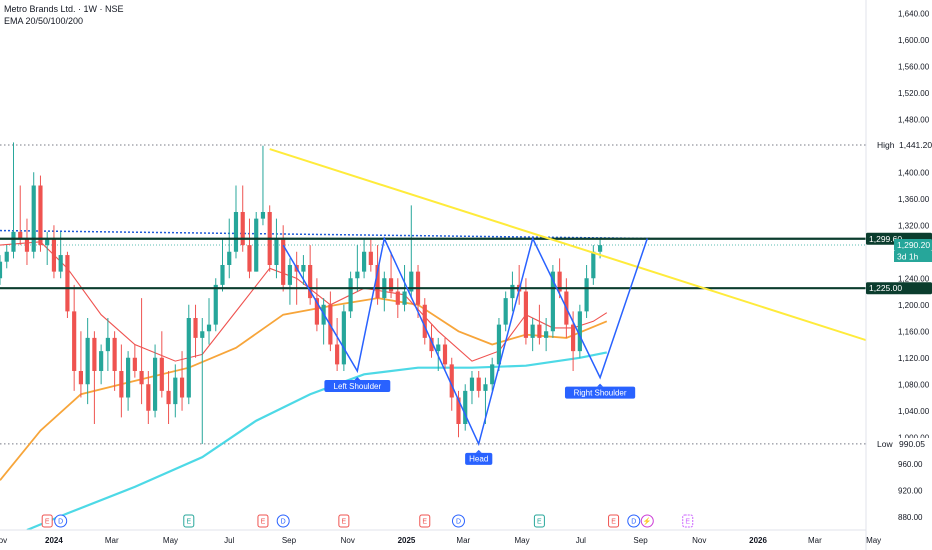  What do you see at coordinates (914, 93) in the screenshot?
I see `y-tick-label: 1,520.00` at bounding box center [914, 93].